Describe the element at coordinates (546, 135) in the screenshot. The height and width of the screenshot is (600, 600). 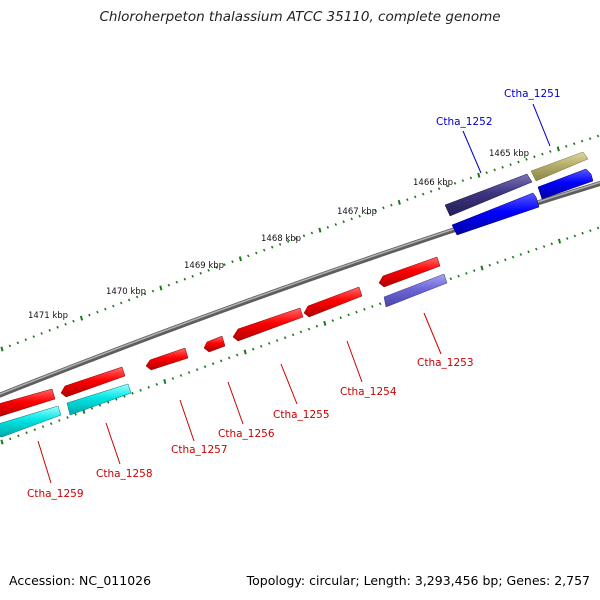
I see `gene-ctha-1251: Ctha_1251` at that location.